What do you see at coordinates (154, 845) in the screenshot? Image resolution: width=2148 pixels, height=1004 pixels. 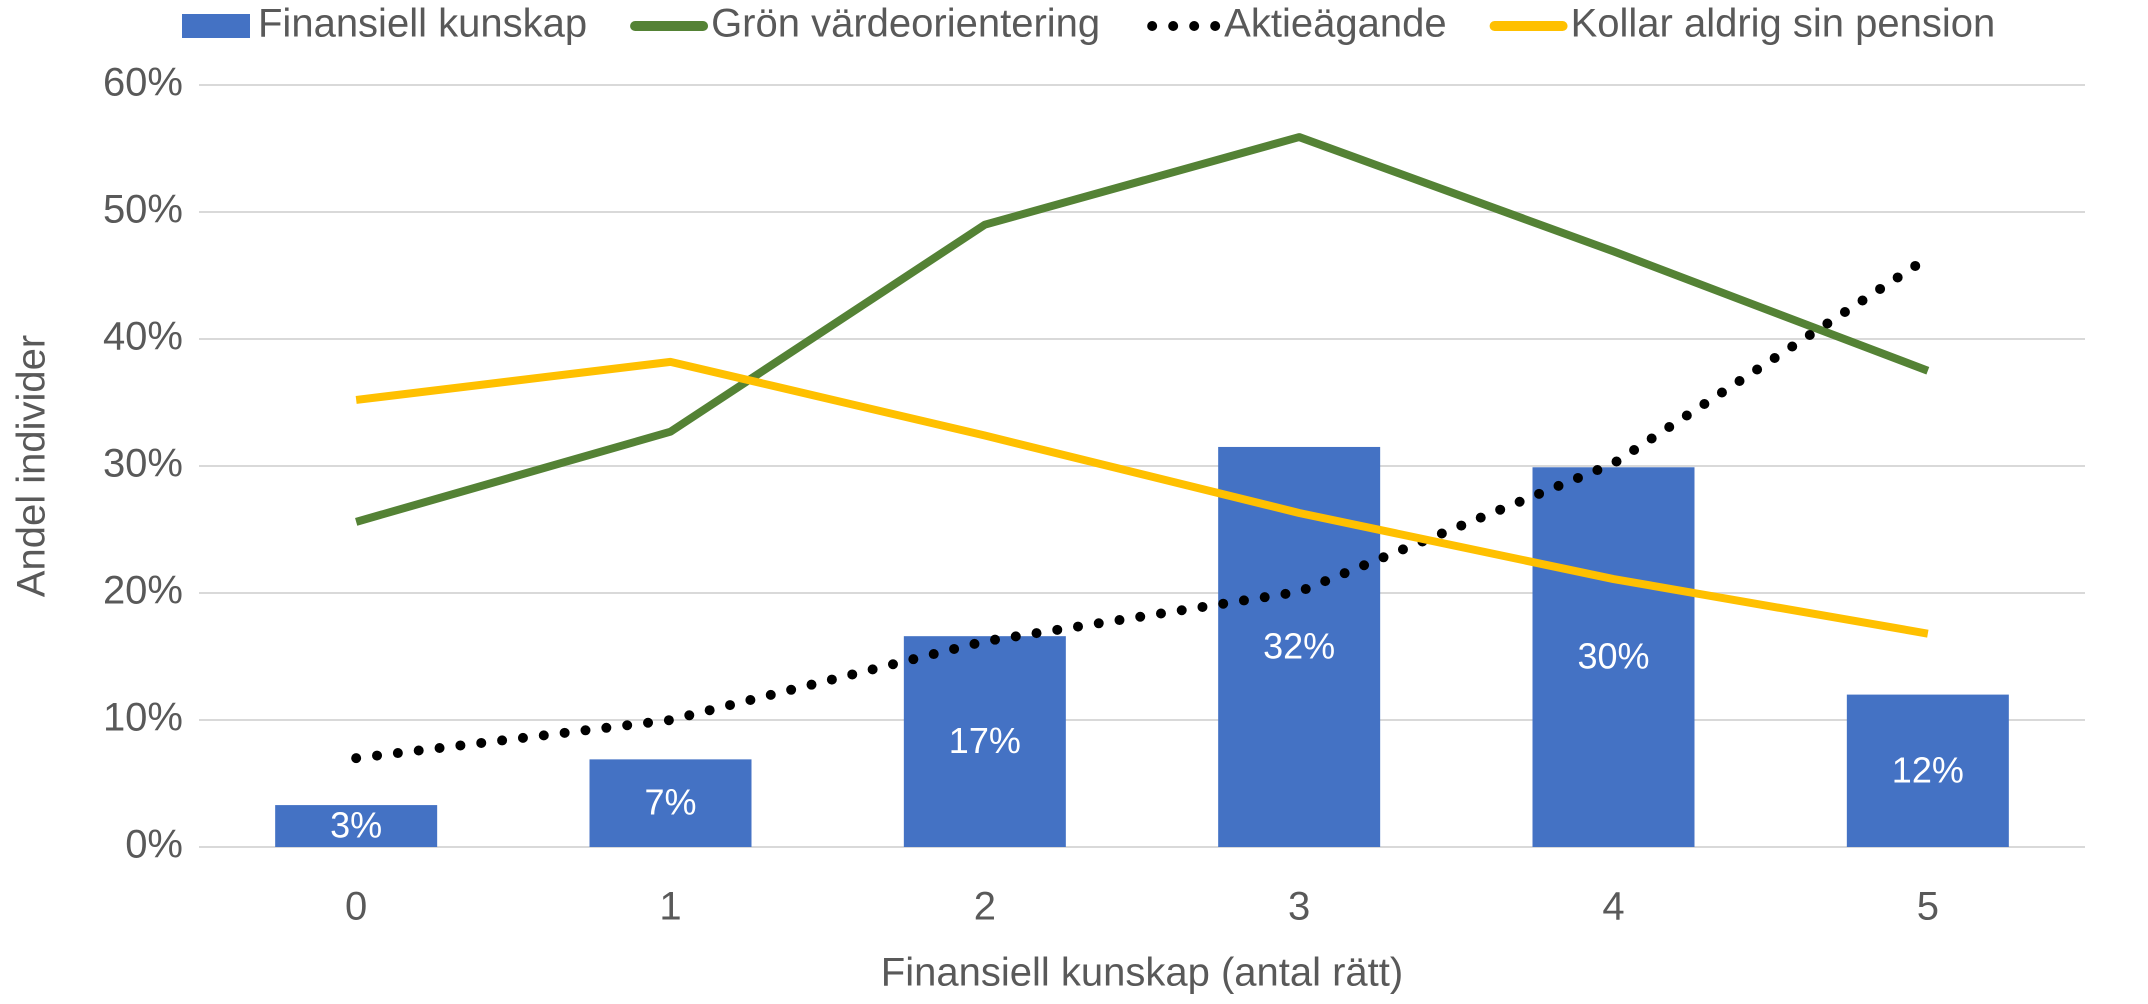 I see `y-tick-label: 0%` at bounding box center [154, 845].